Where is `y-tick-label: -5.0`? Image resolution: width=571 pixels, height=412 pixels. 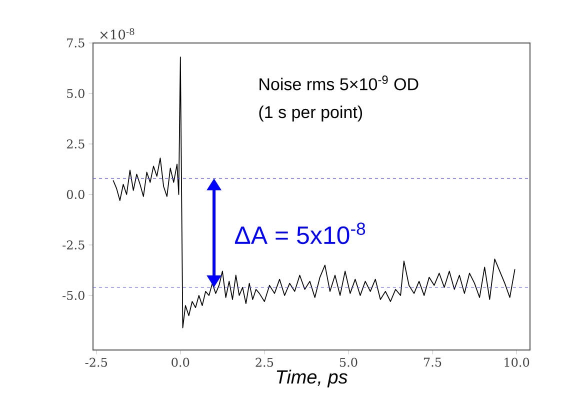
y-tick-label: -5.0 is located at coordinates (73, 295).